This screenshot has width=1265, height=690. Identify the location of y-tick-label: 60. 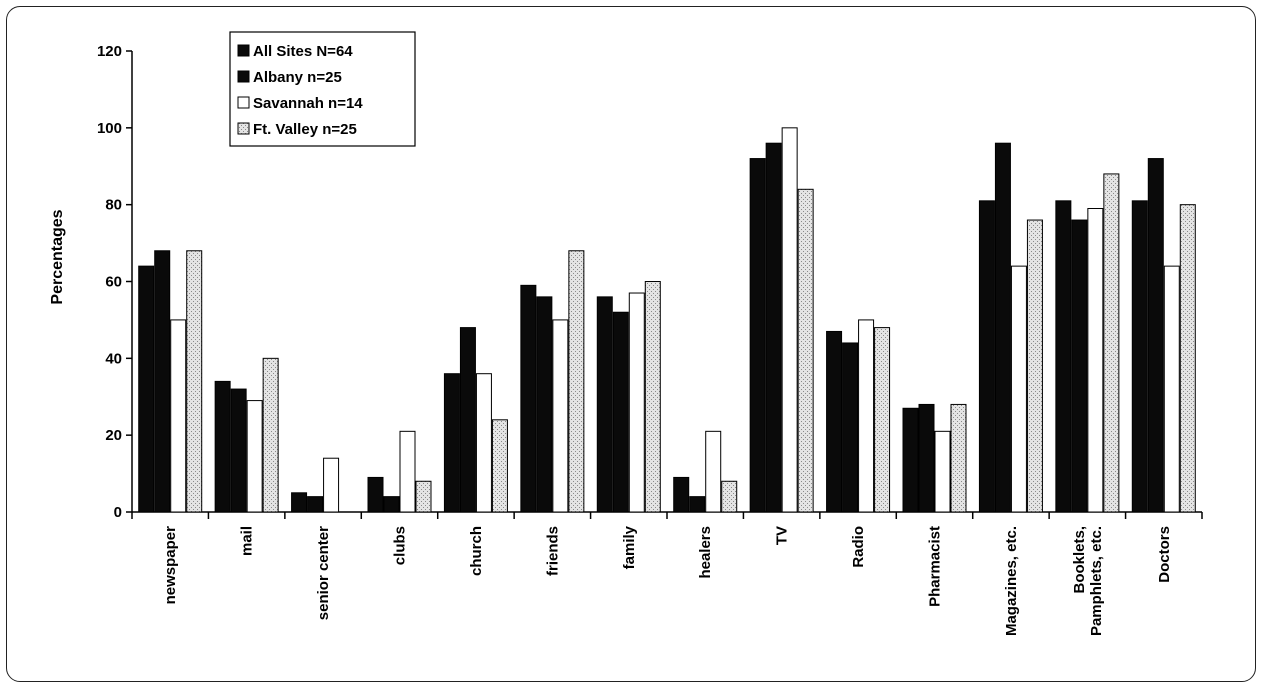
(113, 282).